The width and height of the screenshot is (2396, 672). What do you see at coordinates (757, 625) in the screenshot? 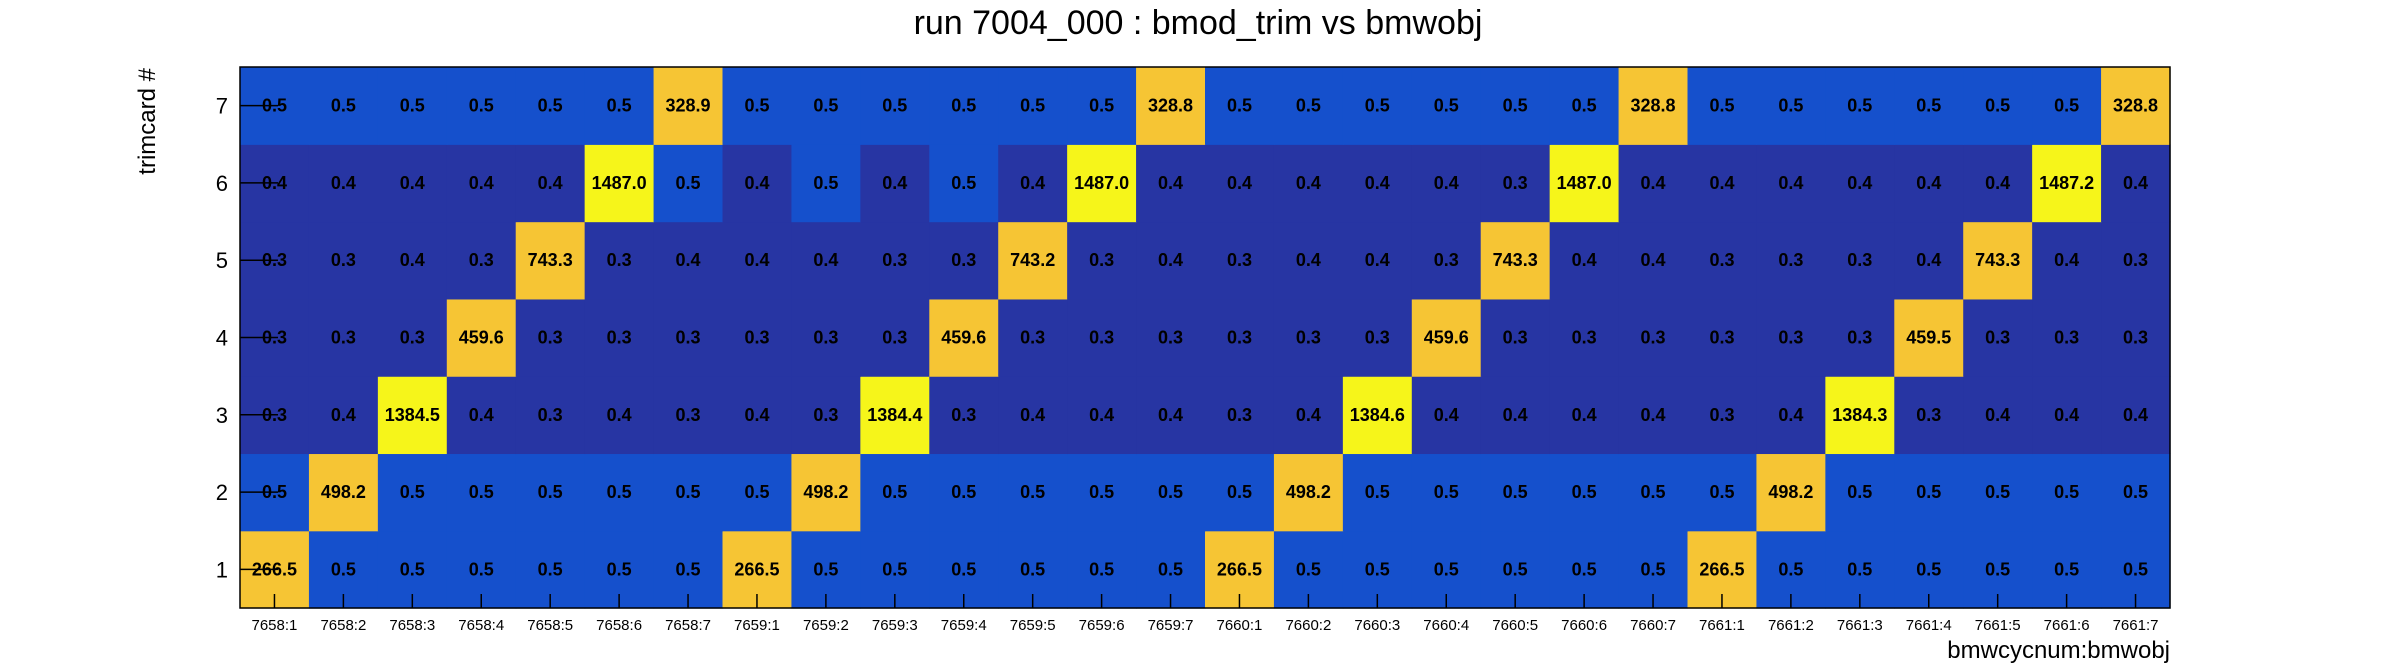
I see `x-tick-label: 7659:1` at bounding box center [757, 625].